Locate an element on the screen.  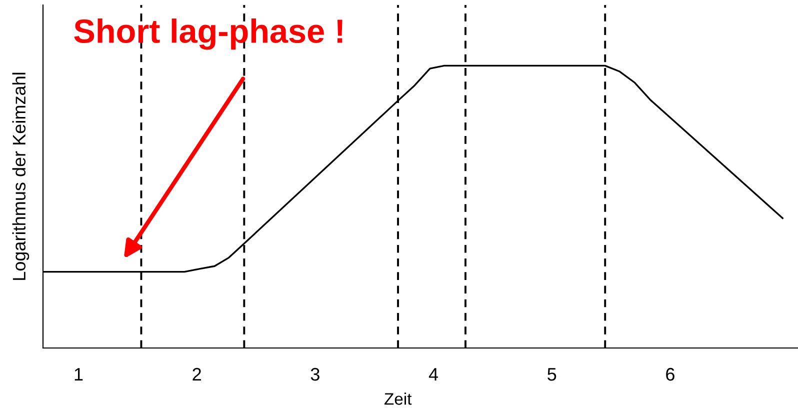
x-tick-label: 3 is located at coordinates (315, 374).